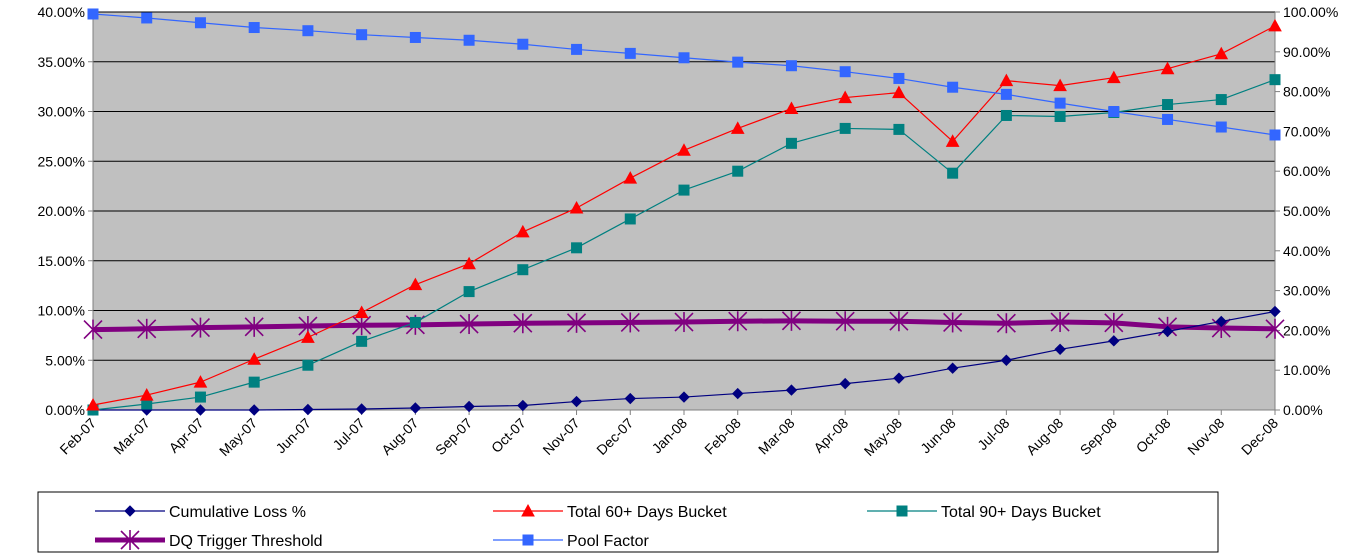 This screenshot has height=559, width=1364. Describe the element at coordinates (237, 512) in the screenshot. I see `legend-label: Cumulative Loss %` at that location.